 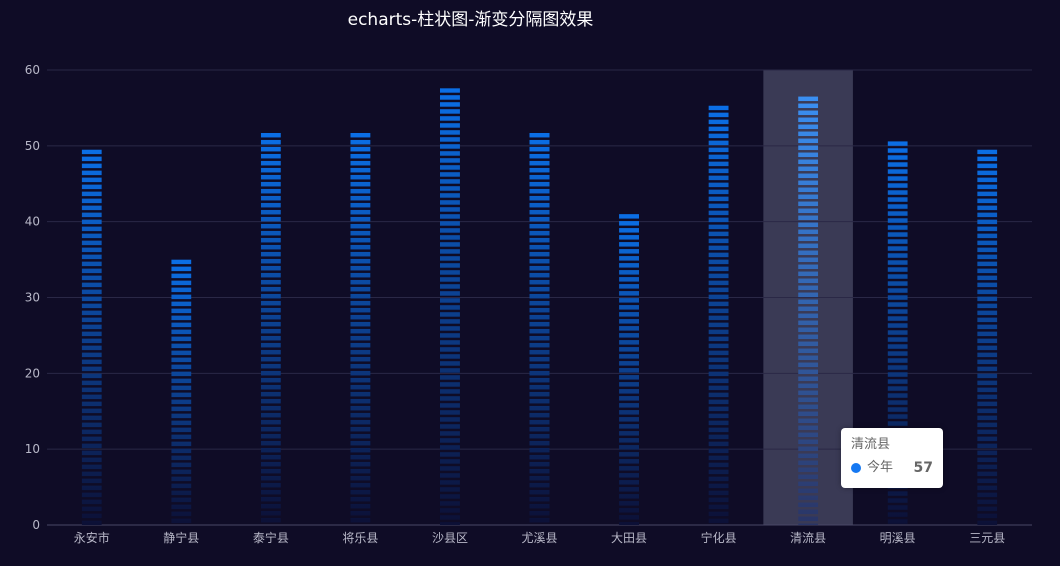 What do you see at coordinates (923, 468) in the screenshot?
I see `tooltip-value: 57` at bounding box center [923, 468].